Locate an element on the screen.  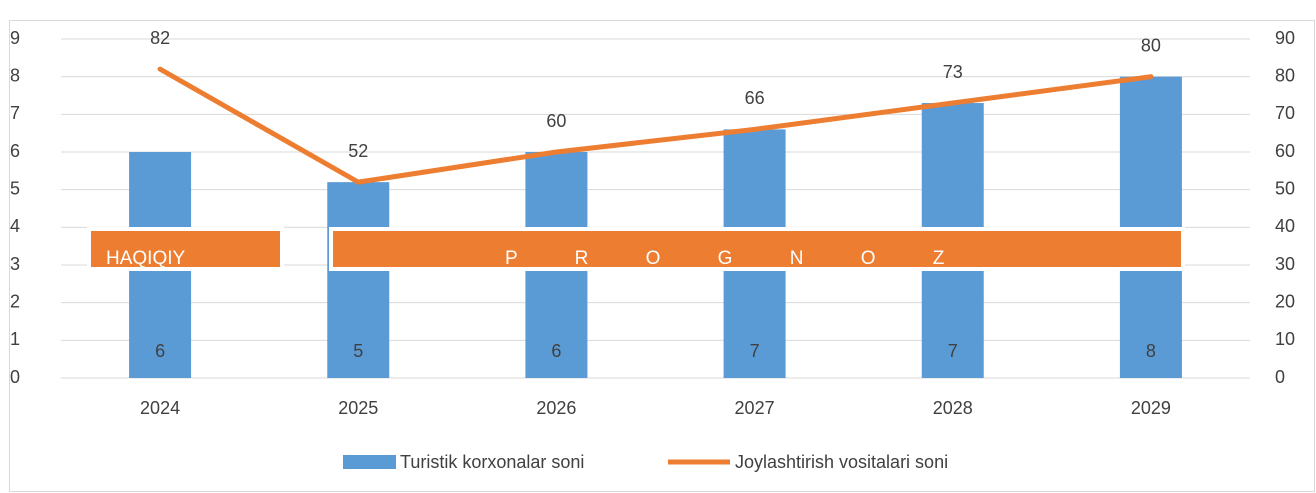
y2-tick-label: 0 is located at coordinates (1280, 377).